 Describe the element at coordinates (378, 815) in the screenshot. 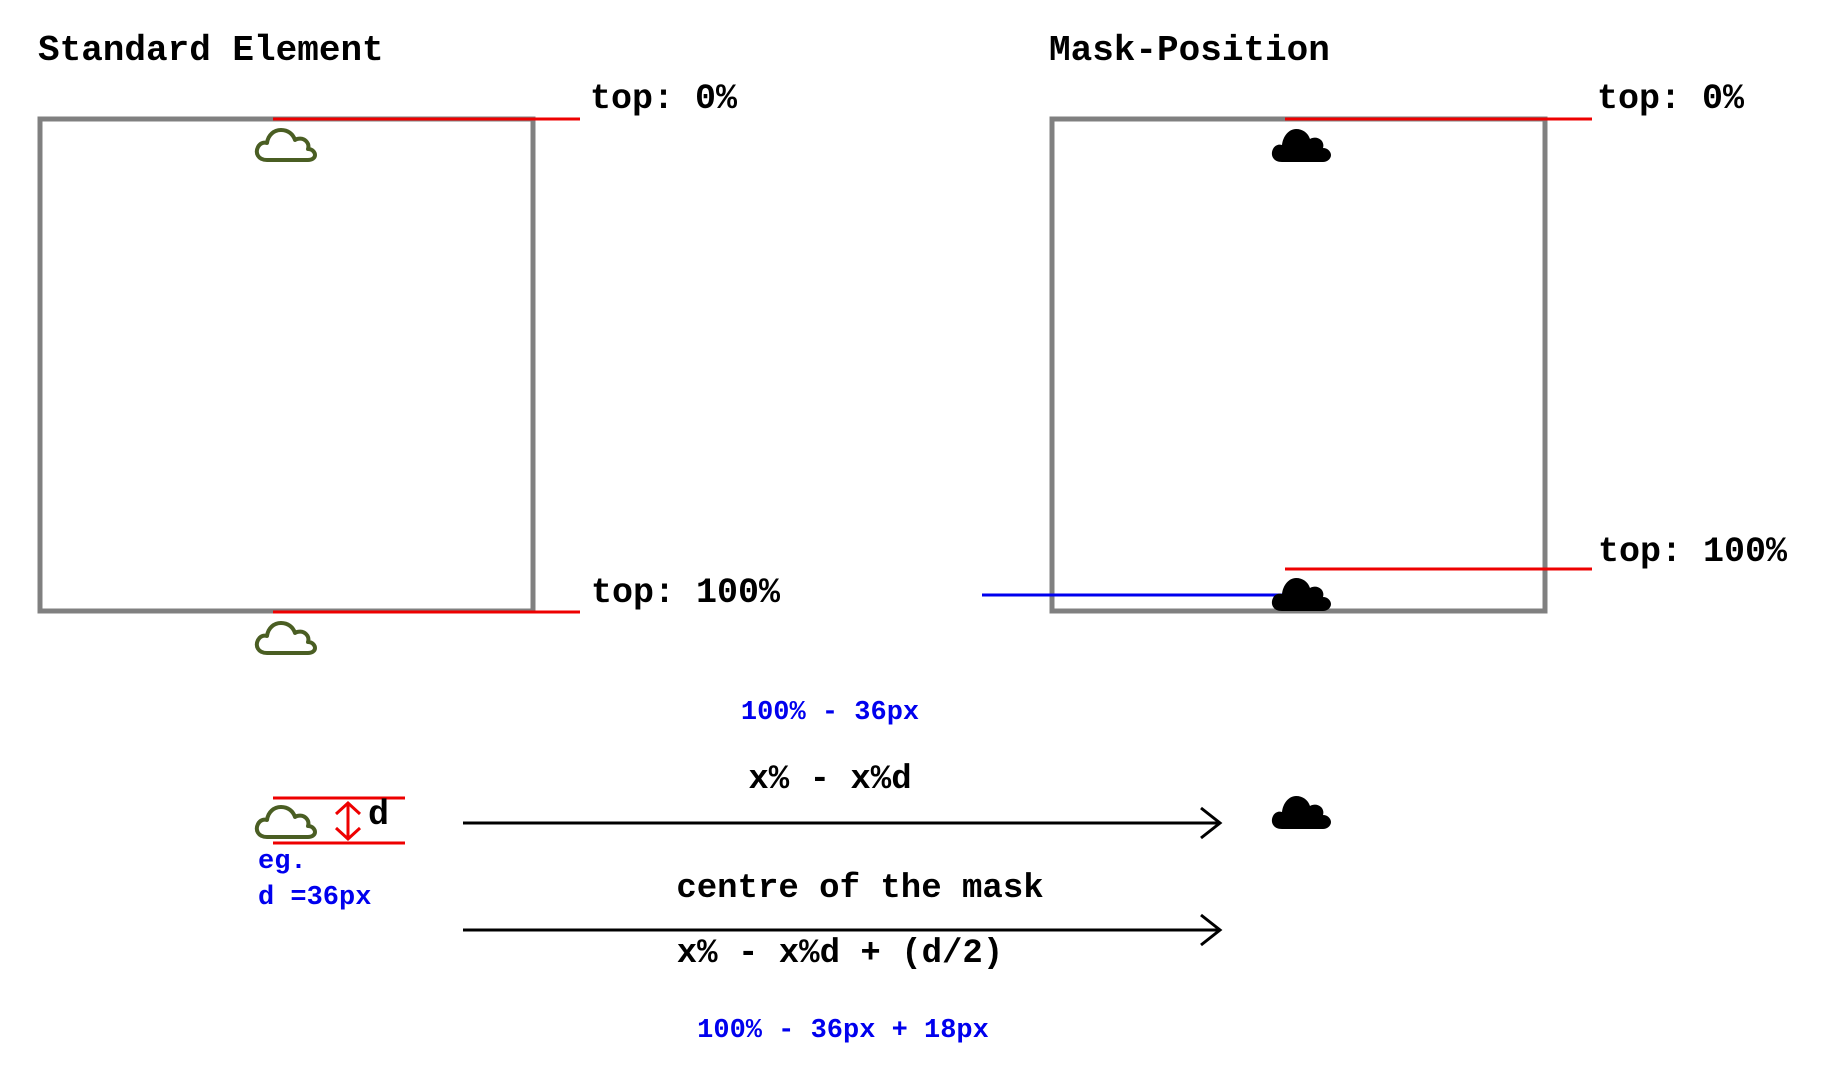

I see `d-label: d` at that location.